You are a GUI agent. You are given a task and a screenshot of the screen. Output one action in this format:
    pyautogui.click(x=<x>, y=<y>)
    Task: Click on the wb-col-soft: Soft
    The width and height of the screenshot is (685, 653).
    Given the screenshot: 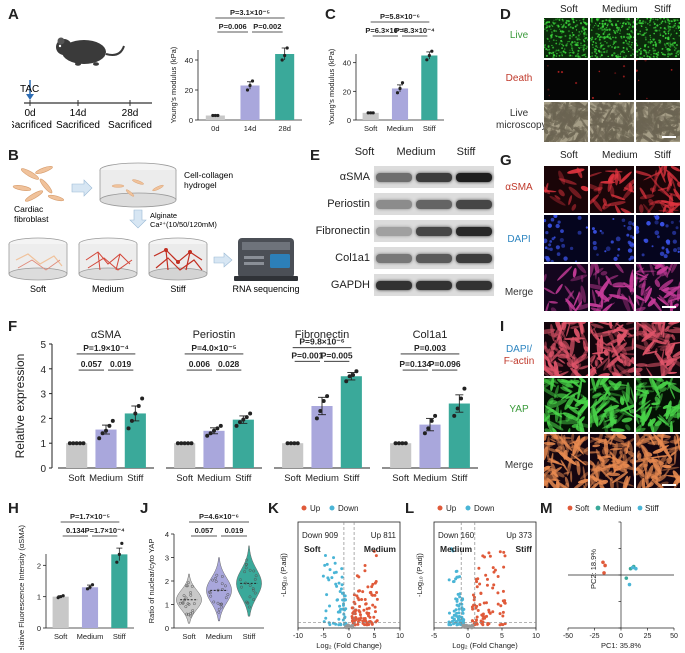 What is the action you would take?
    pyautogui.click(x=364, y=152)
    